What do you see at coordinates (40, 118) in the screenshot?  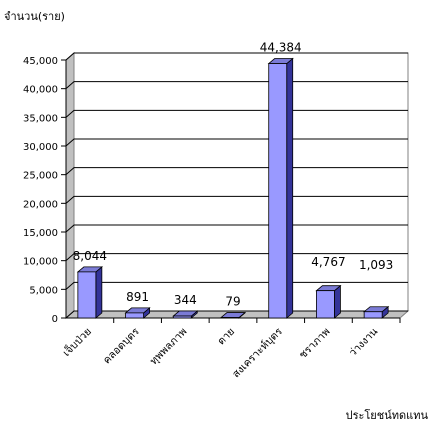 I see `y-tick-label: 35,000` at bounding box center [40, 118].